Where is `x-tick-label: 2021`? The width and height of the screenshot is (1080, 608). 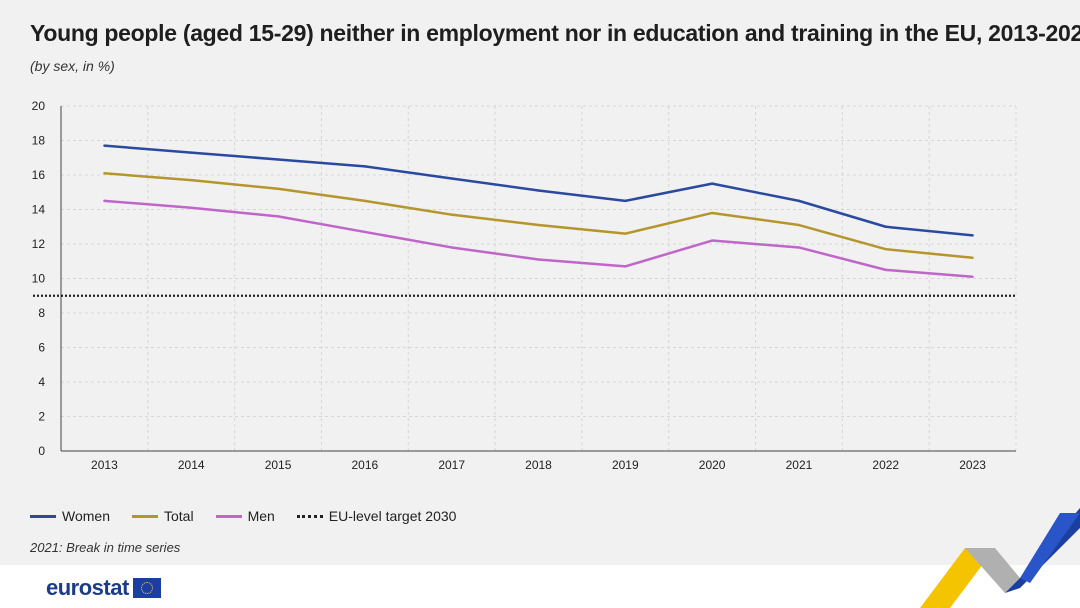
x-tick-label: 2021 is located at coordinates (799, 465).